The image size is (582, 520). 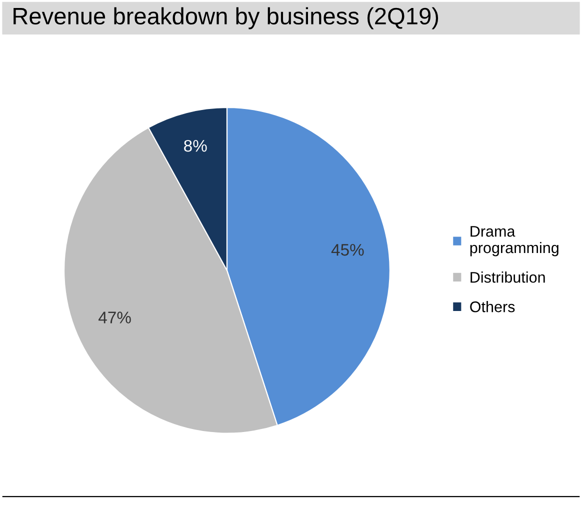 I want to click on chart-title: Revenue breakdown by business (2Q19), so click(x=226, y=18).